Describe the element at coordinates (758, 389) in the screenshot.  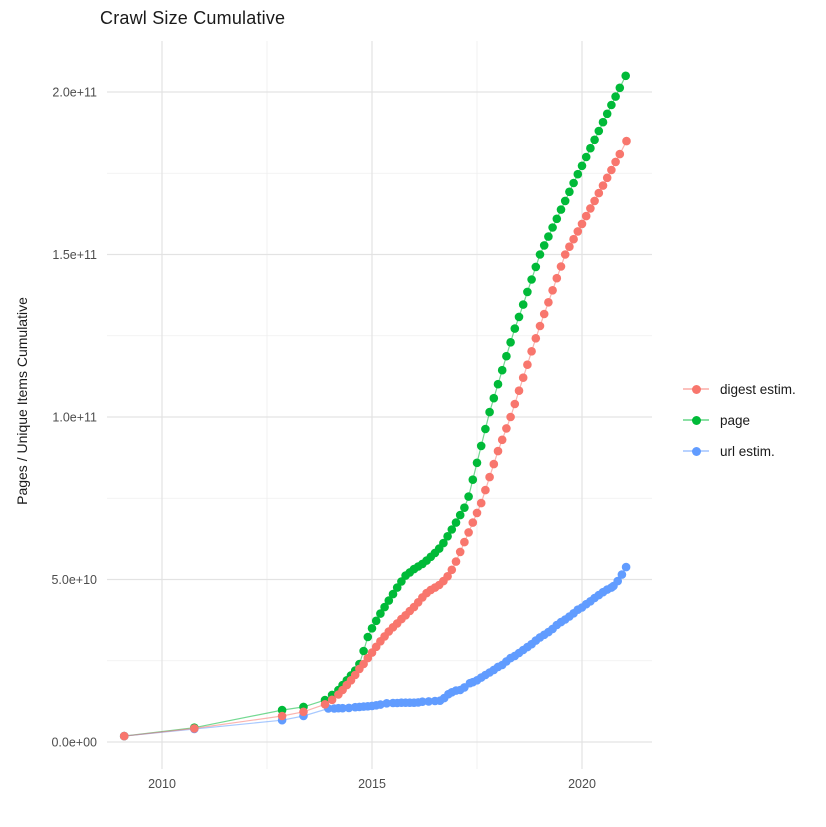
I see `legend-label-digest-estim: digest estim.` at that location.